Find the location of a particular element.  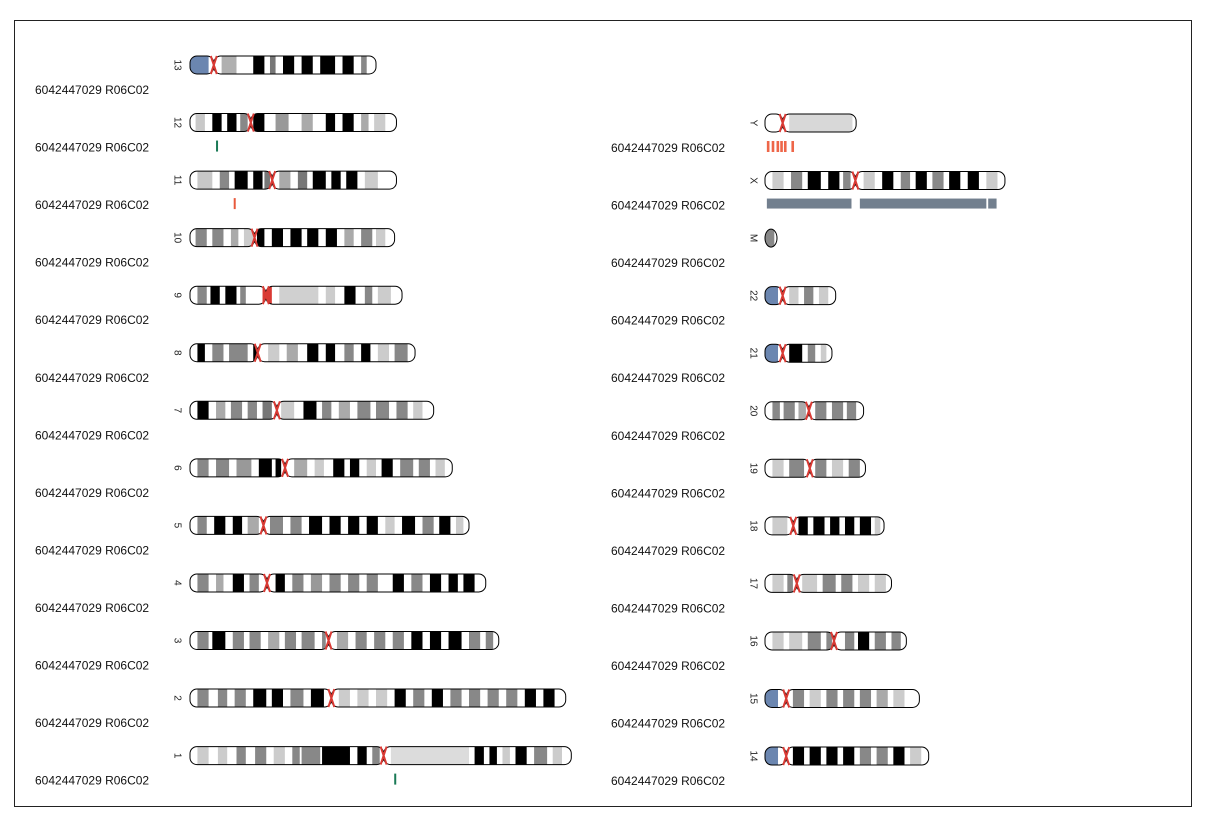

chromosome-label: 8 is located at coordinates (177, 353).